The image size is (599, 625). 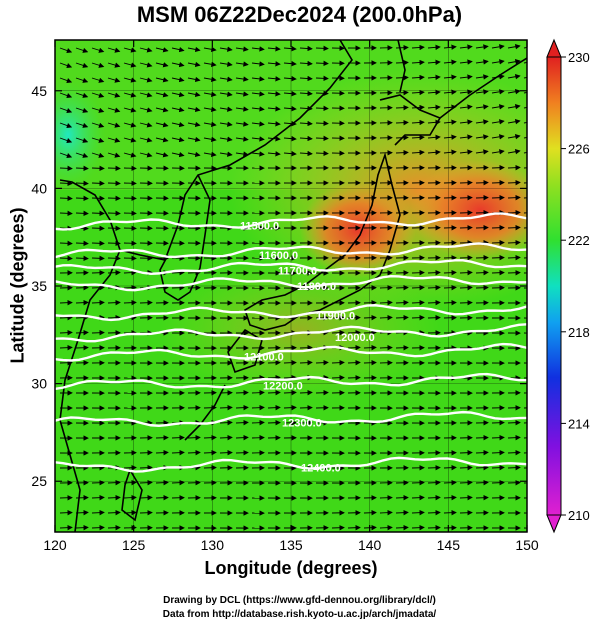 What do you see at coordinates (579, 149) in the screenshot?
I see `colorbar-tick-label: 226` at bounding box center [579, 149].